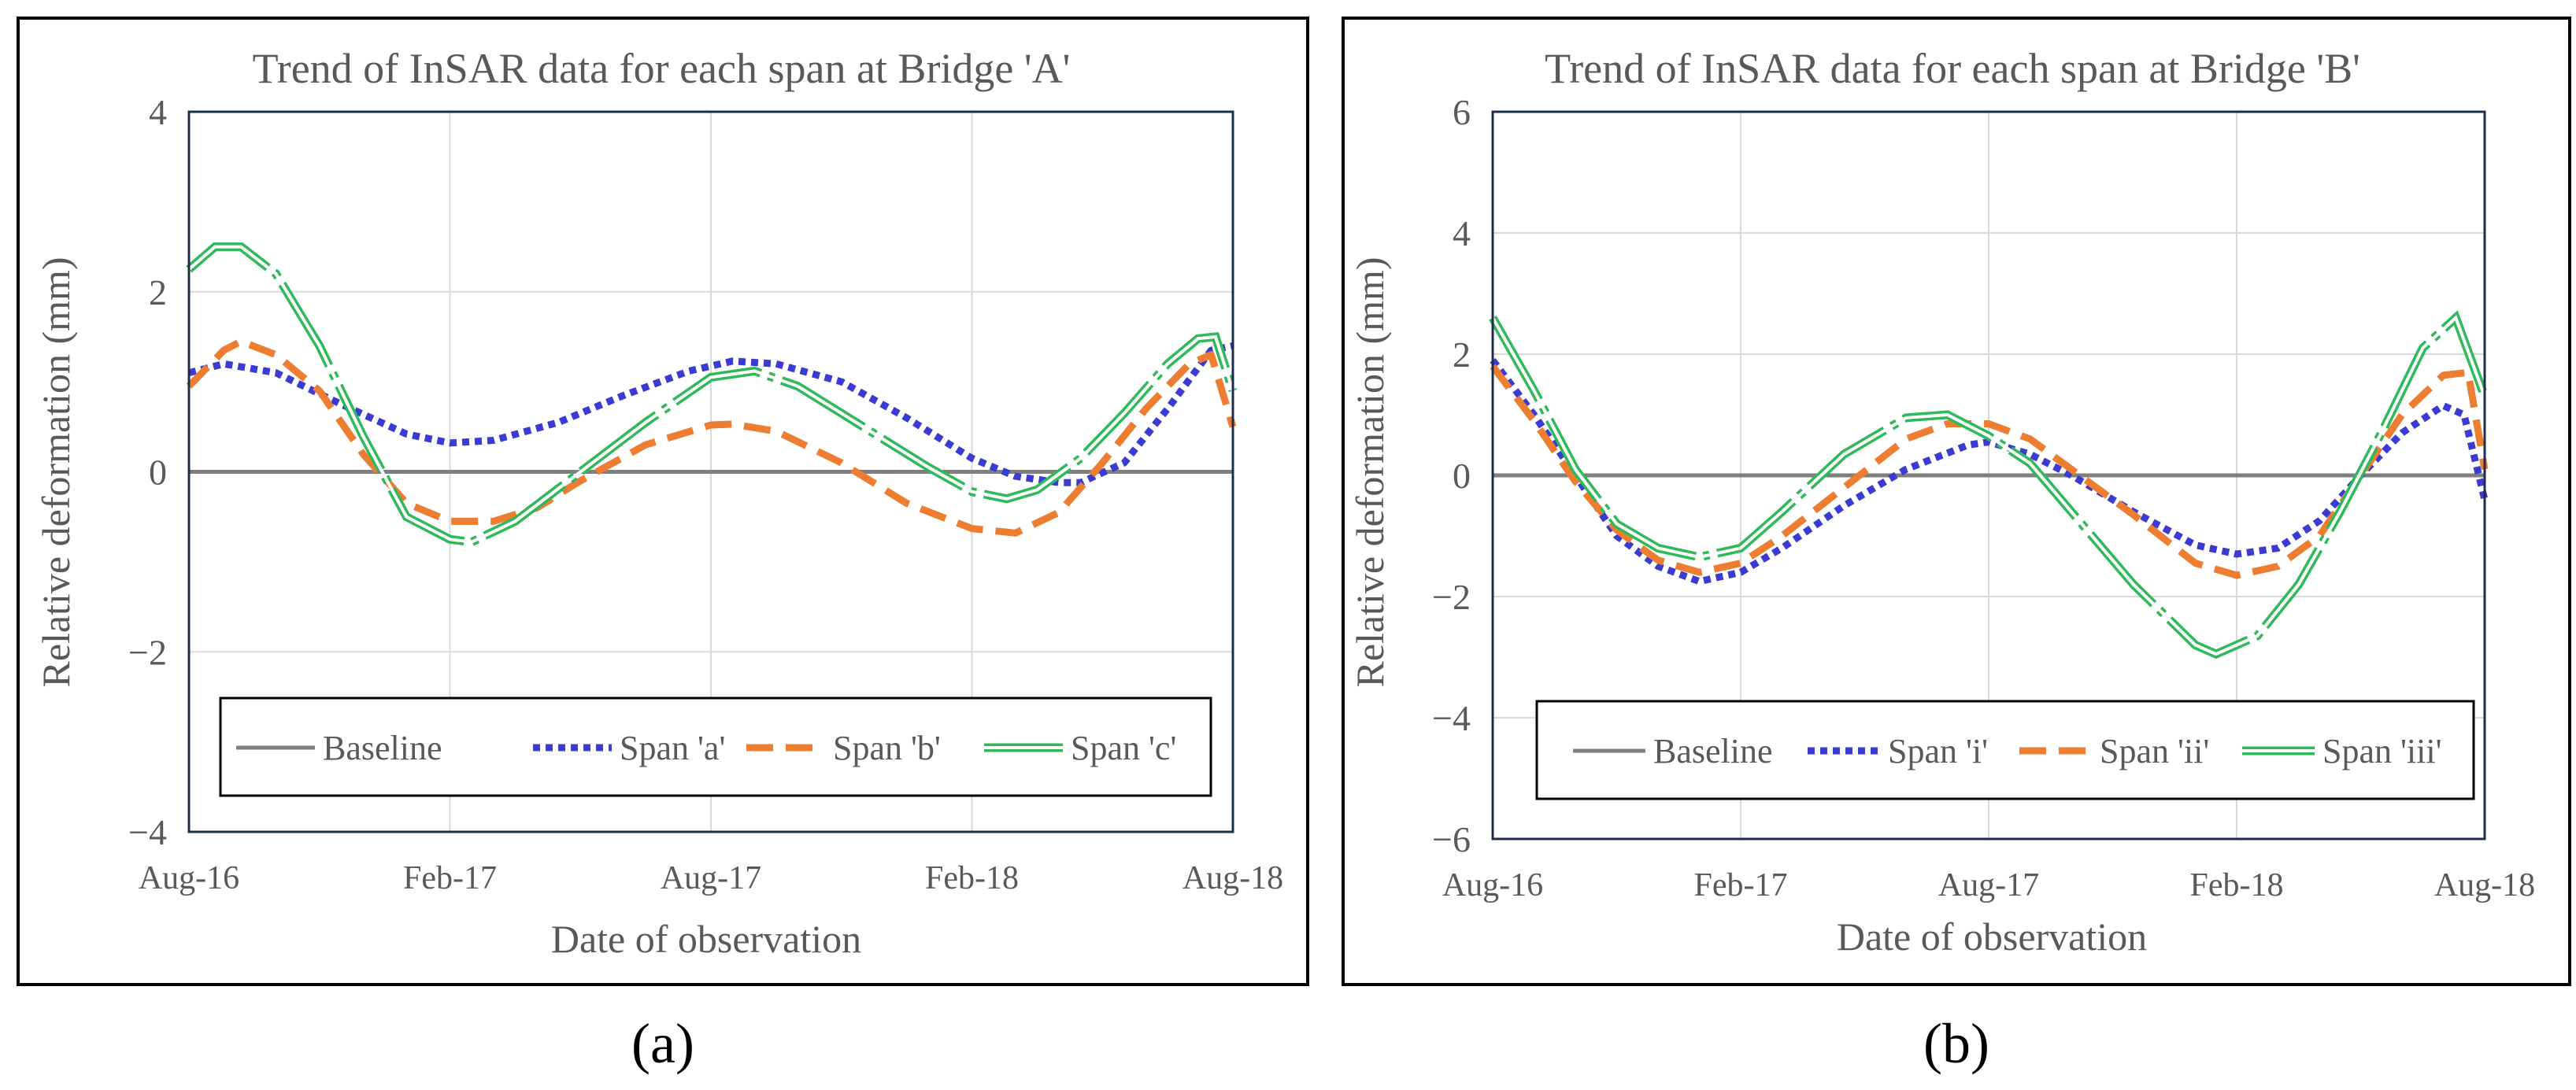 This screenshot has width=2576, height=1090. I want to click on panel-label-a: (a), so click(662, 1043).